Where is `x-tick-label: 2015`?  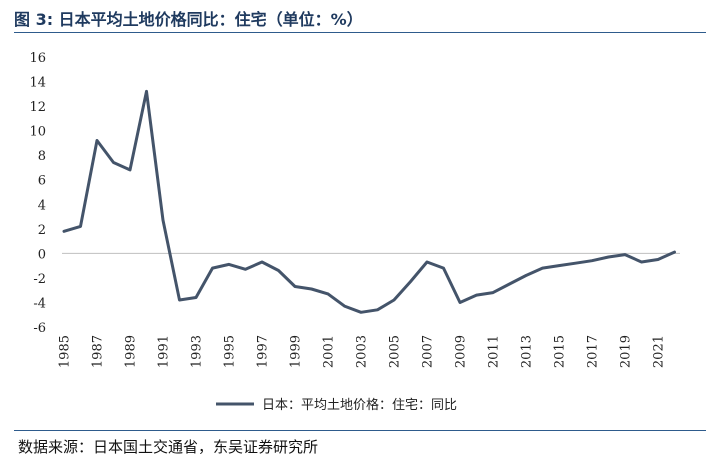 x-tick-label: 2015 is located at coordinates (560, 351).